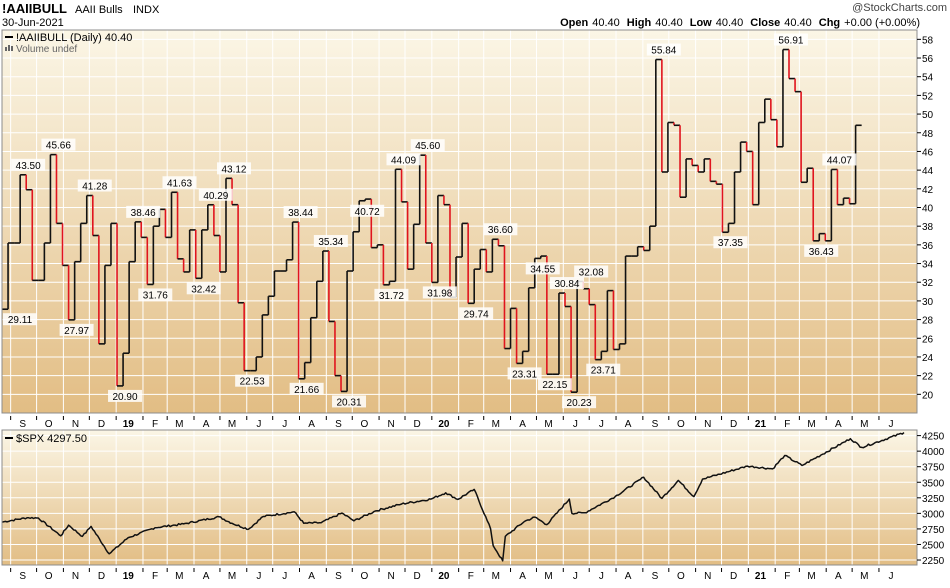 The height and width of the screenshot is (588, 950). I want to click on annotation-label: 56.91, so click(790, 41).